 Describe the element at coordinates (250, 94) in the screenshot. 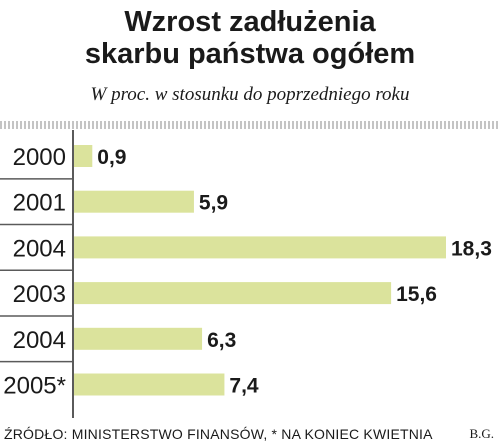

I see `chart-subtitle: W proc. w stosunku do poprzedniego roku` at that location.